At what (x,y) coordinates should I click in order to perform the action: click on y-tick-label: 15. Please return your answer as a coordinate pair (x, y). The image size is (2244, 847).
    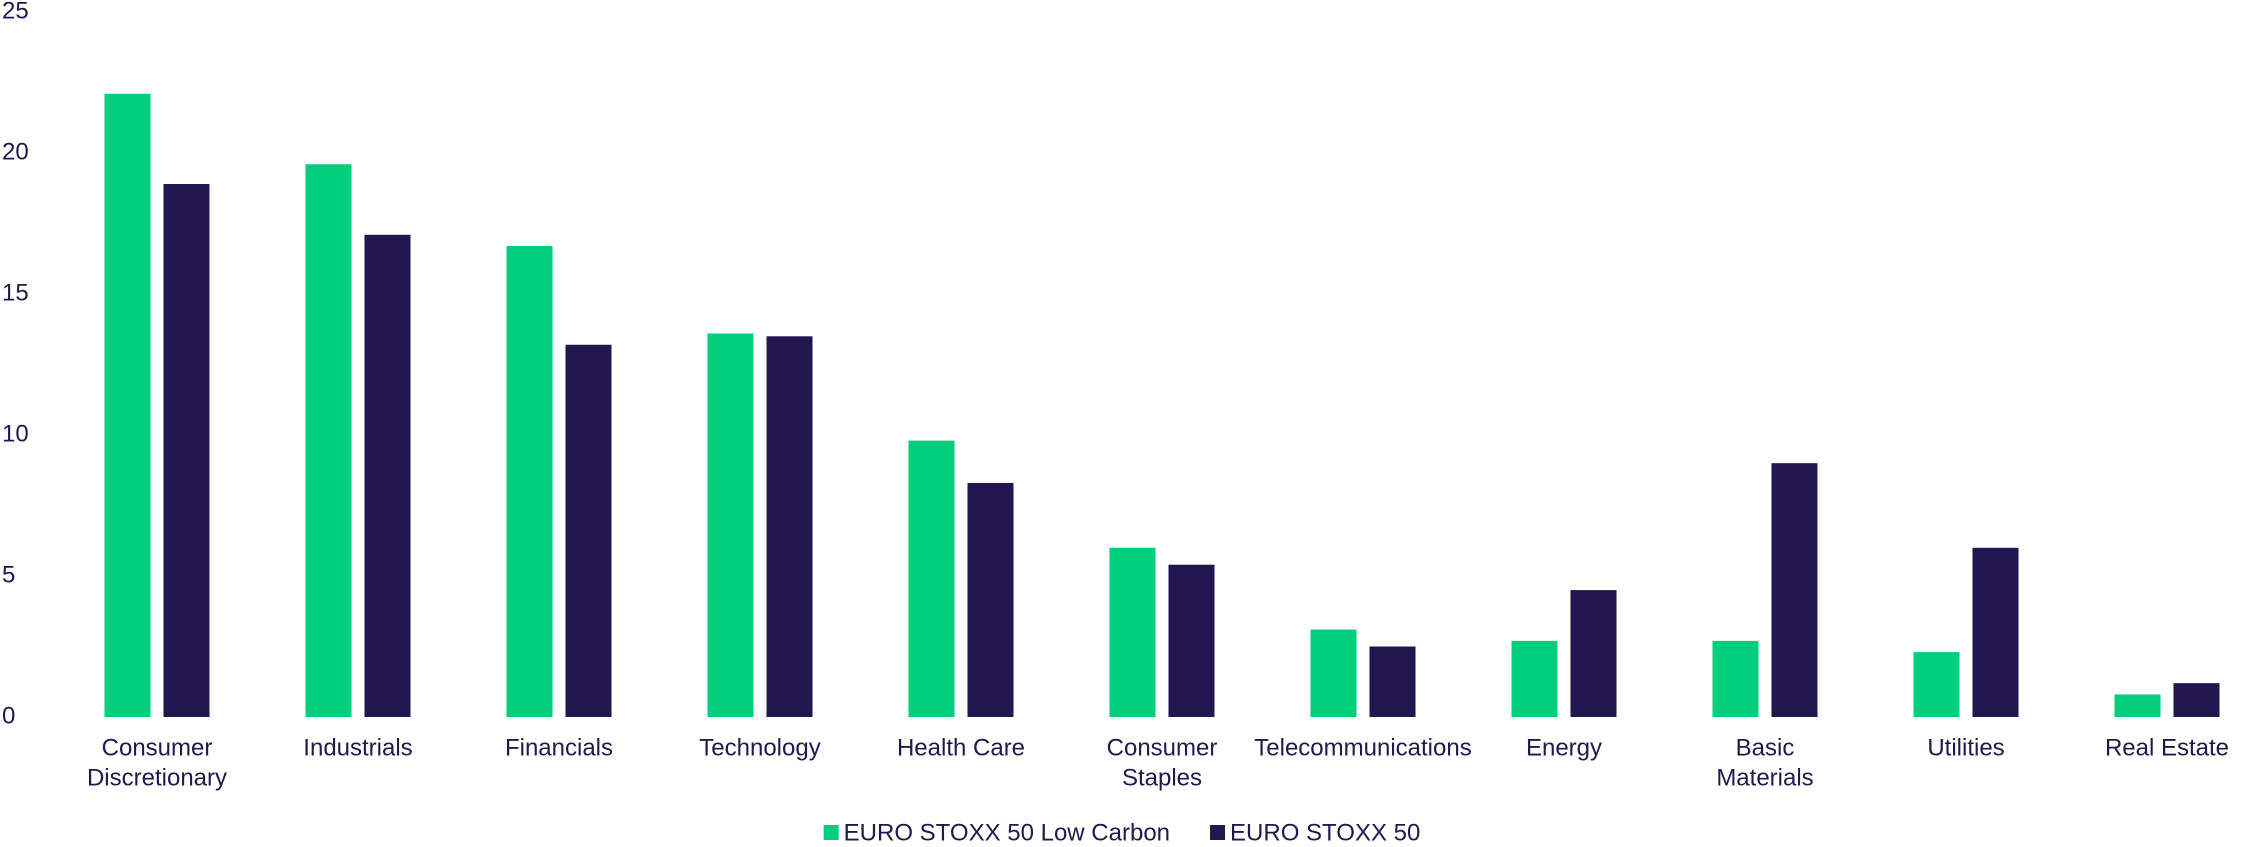
    Looking at the image, I should click on (15, 292).